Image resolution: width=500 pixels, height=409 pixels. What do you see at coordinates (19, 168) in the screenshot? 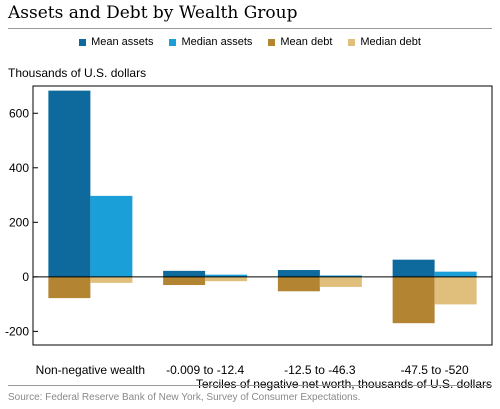
I see `y-tick-label: 400` at bounding box center [19, 168].